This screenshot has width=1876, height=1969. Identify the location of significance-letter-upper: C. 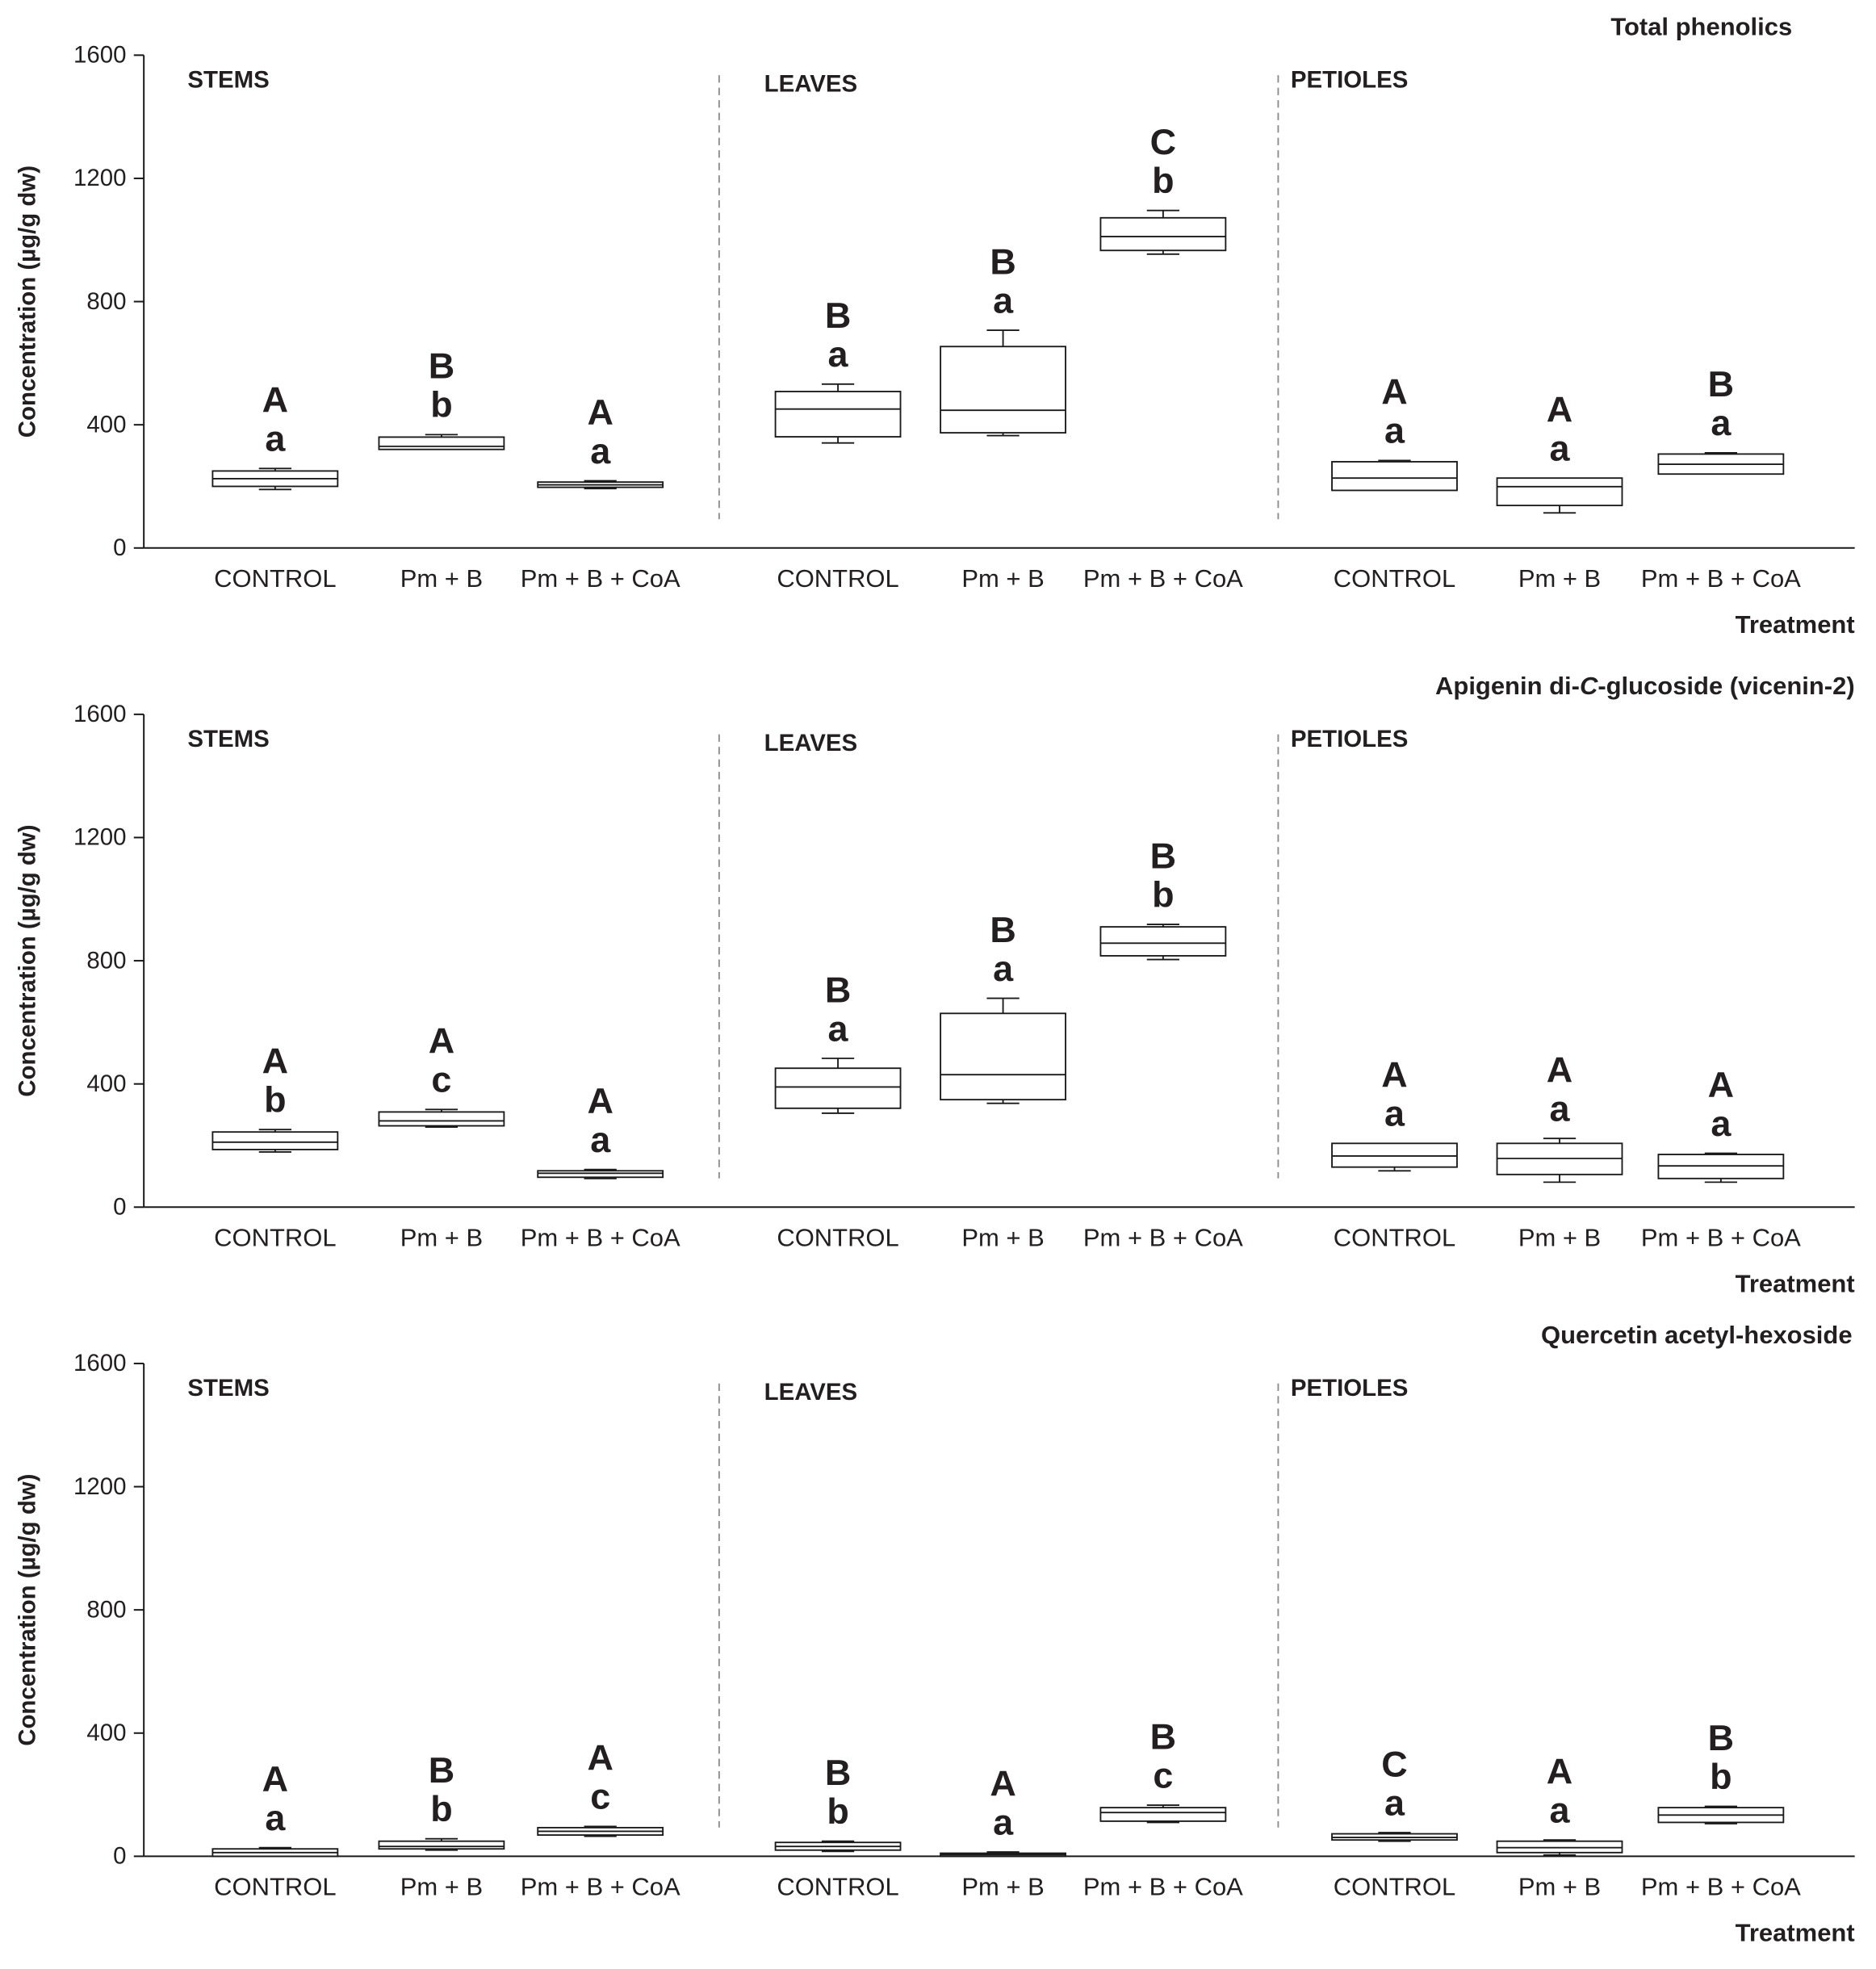
(1163, 141).